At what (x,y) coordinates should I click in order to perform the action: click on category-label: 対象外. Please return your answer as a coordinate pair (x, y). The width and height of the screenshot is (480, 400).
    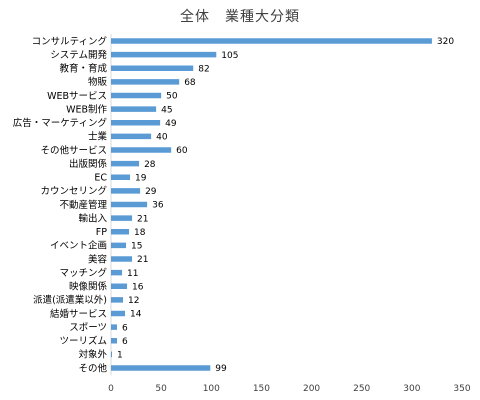
    Looking at the image, I should click on (92, 355).